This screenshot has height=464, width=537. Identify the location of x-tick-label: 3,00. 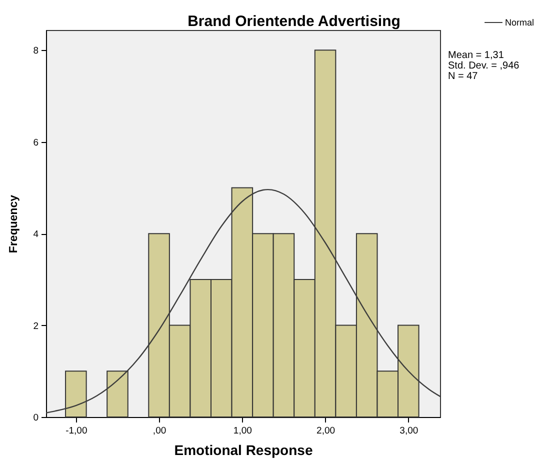
(409, 431).